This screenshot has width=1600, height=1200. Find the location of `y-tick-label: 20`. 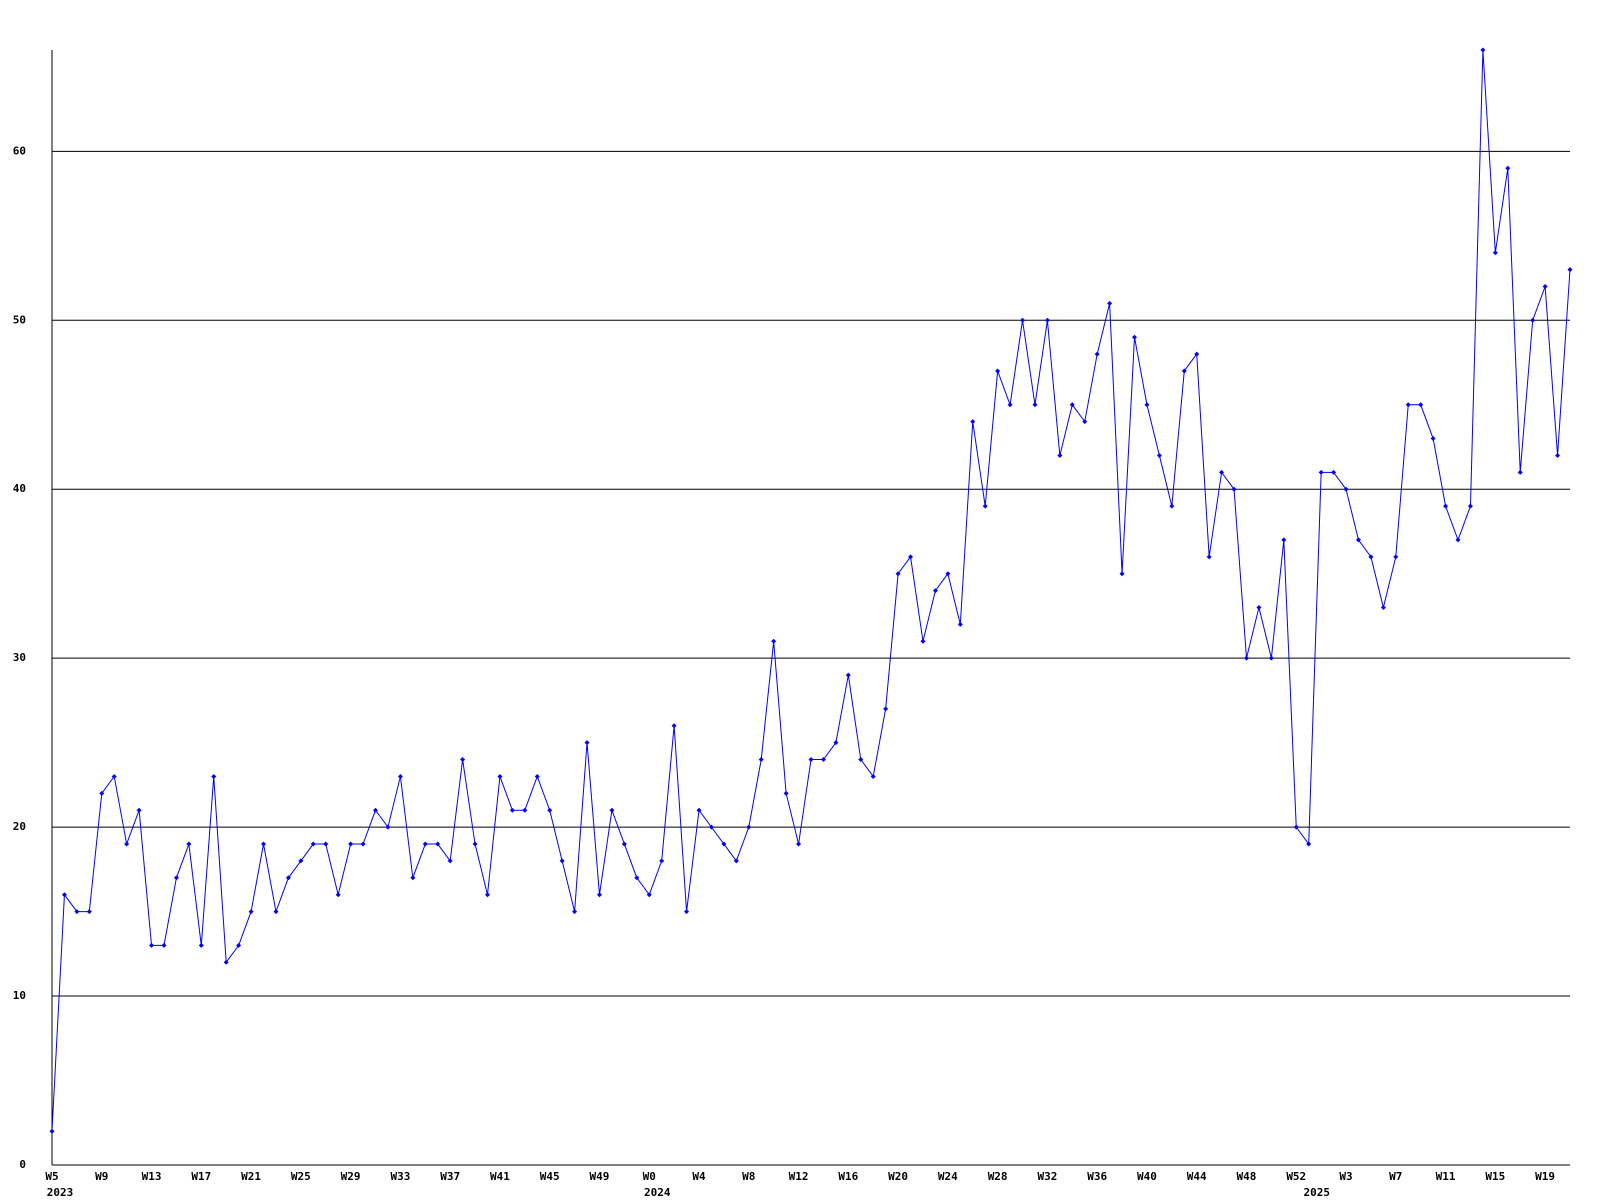

y-tick-label: 20 is located at coordinates (19, 826).